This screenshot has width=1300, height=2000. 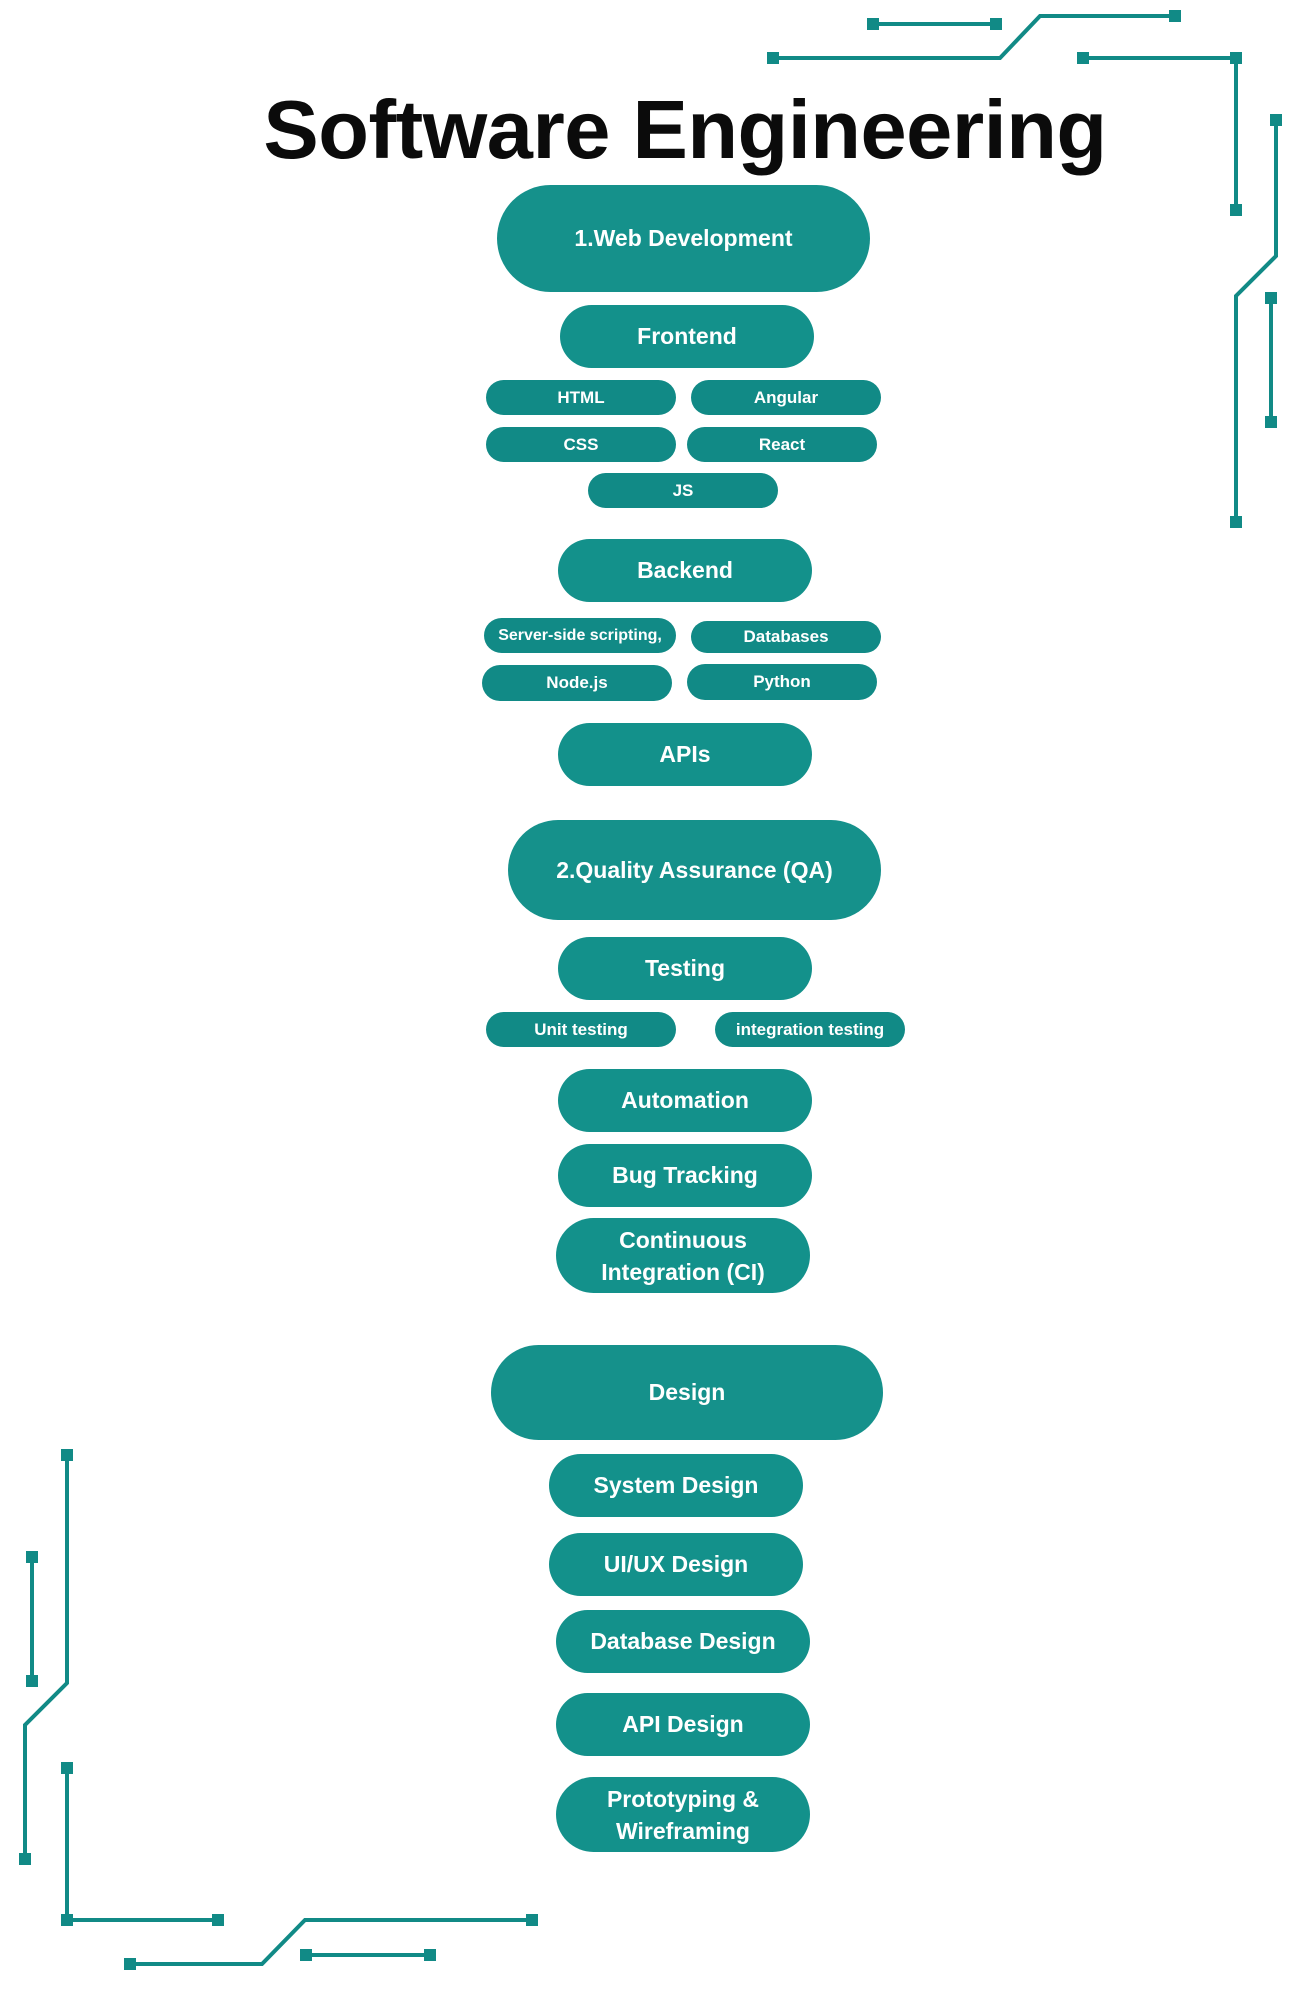 I want to click on node-continuous-integration: Continuous Integration (CI), so click(x=683, y=1255).